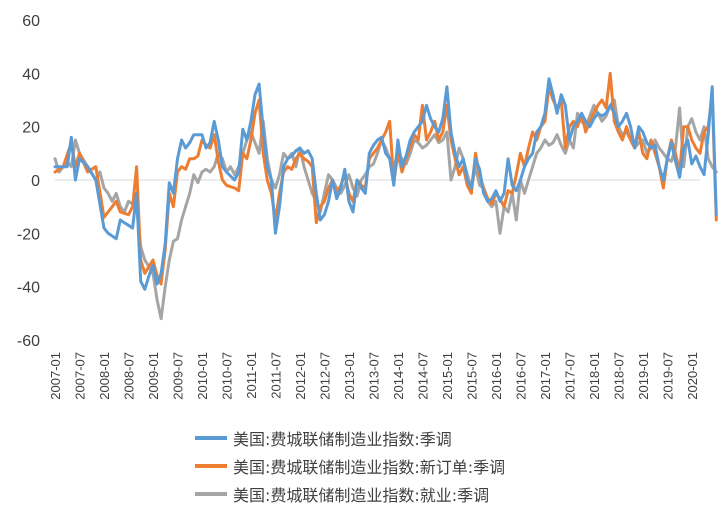 This screenshot has width=720, height=510. Describe the element at coordinates (31, 74) in the screenshot. I see `y-tick-label: 40` at that location.